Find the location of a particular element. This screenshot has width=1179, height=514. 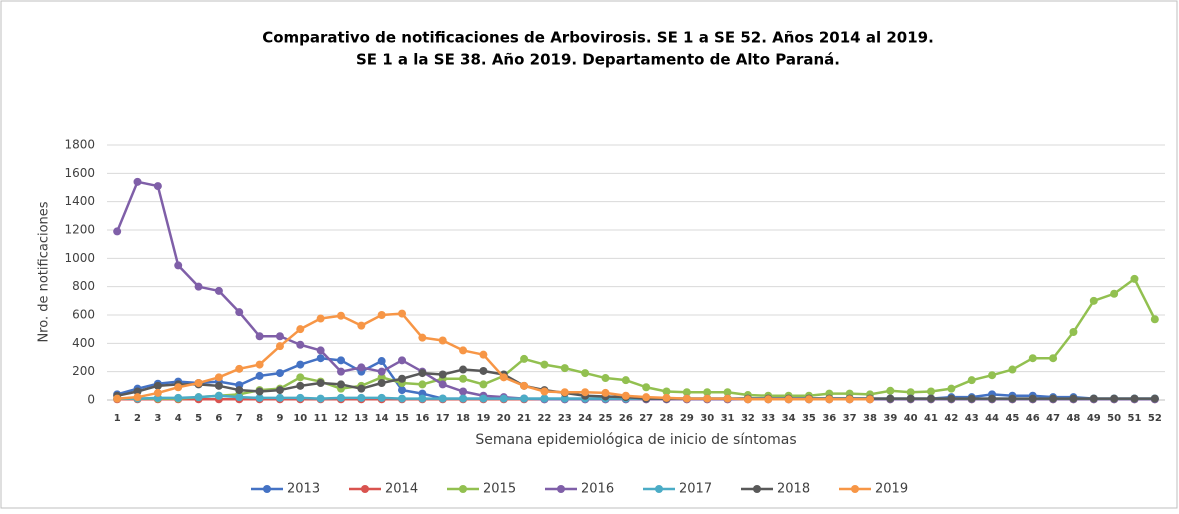

y-tick-label: 1400 is located at coordinates (79, 201).